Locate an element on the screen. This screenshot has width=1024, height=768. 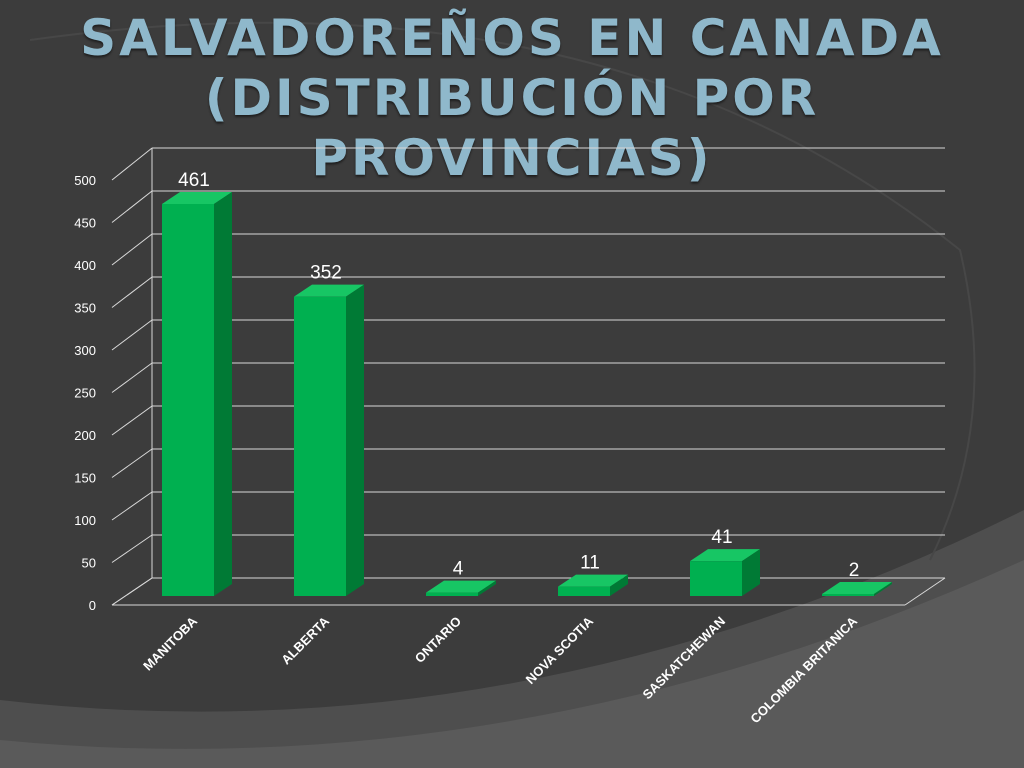
x-tick-label: SASKATCHEWAN is located at coordinates (684, 658).